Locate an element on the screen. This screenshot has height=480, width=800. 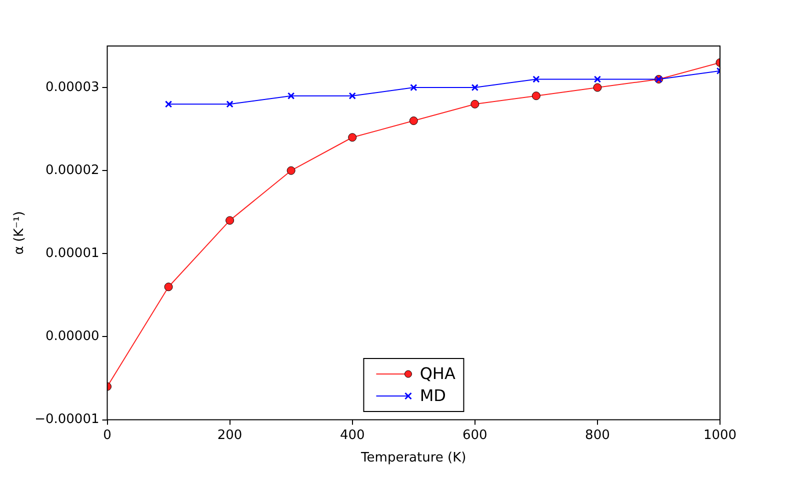
legend-label: QHA is located at coordinates (438, 374).